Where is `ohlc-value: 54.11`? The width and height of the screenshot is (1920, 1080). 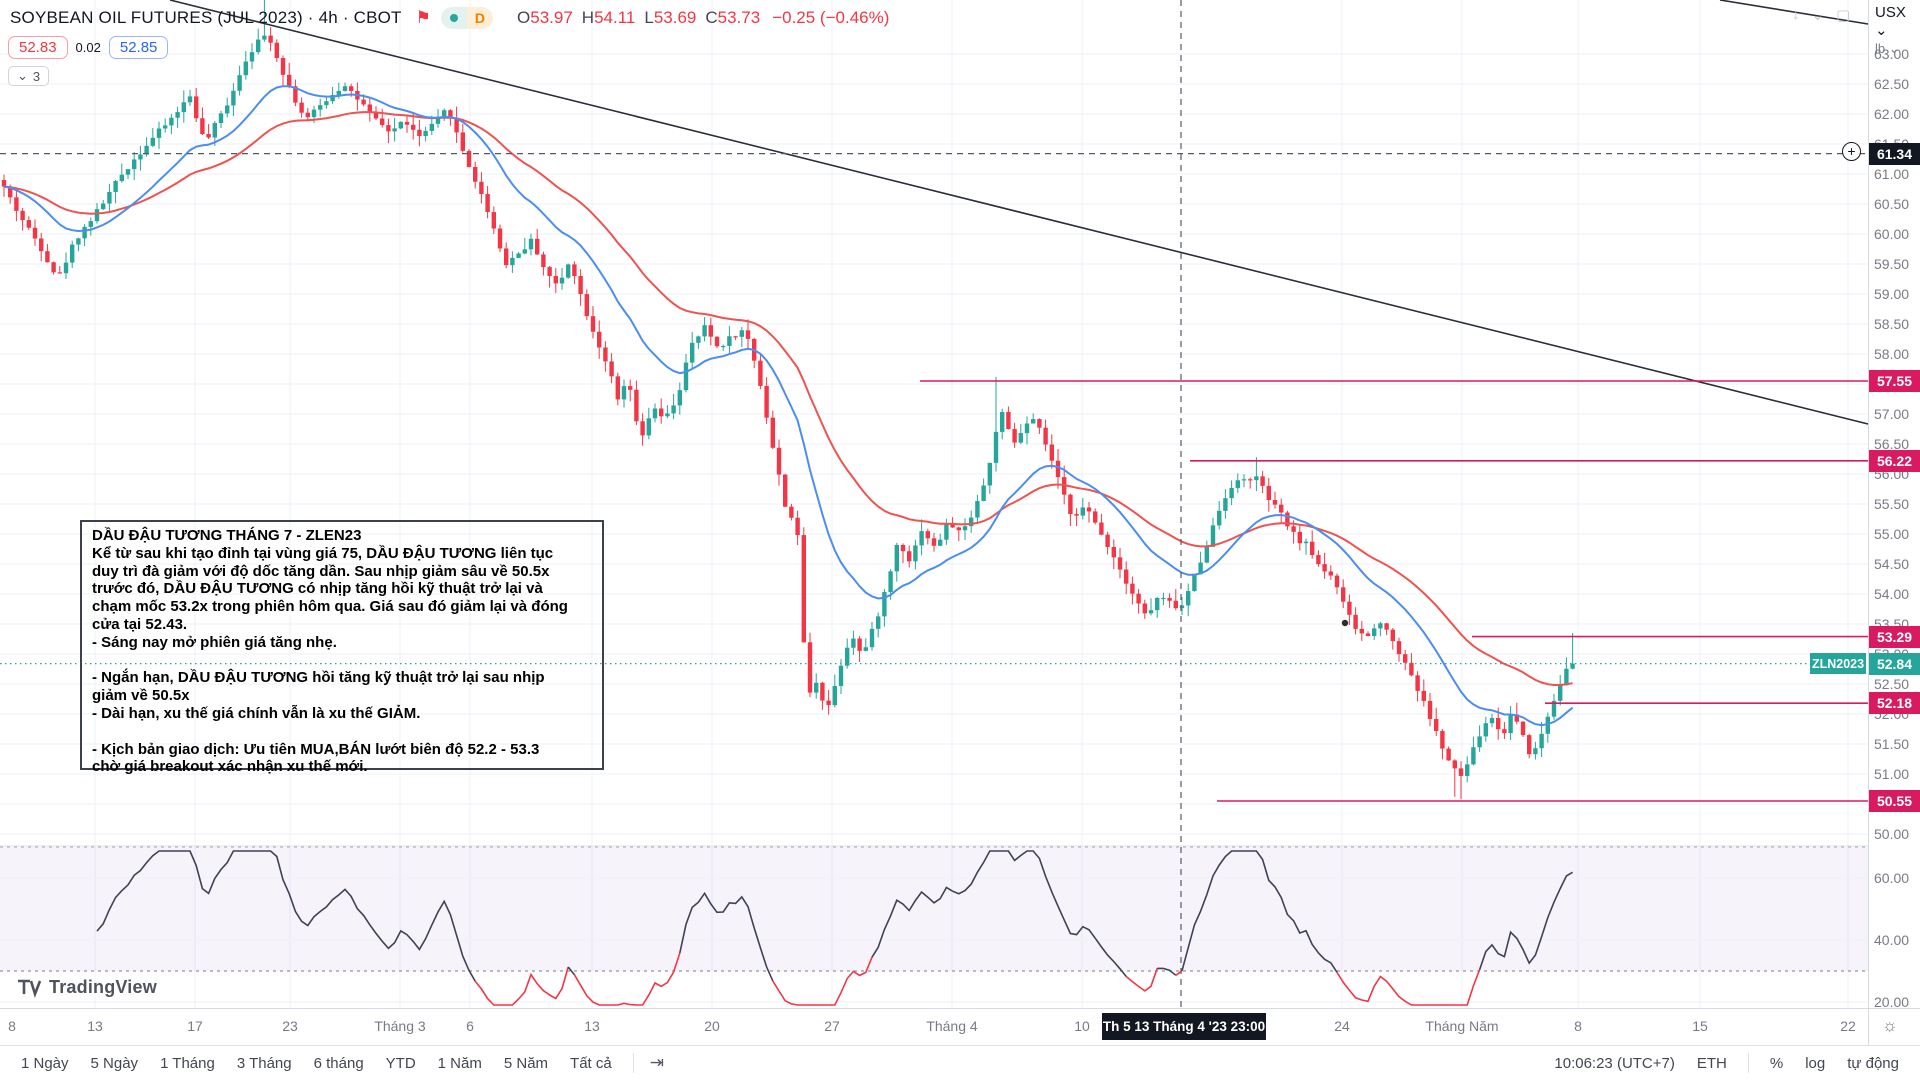
ohlc-value: 54.11 is located at coordinates (615, 17).